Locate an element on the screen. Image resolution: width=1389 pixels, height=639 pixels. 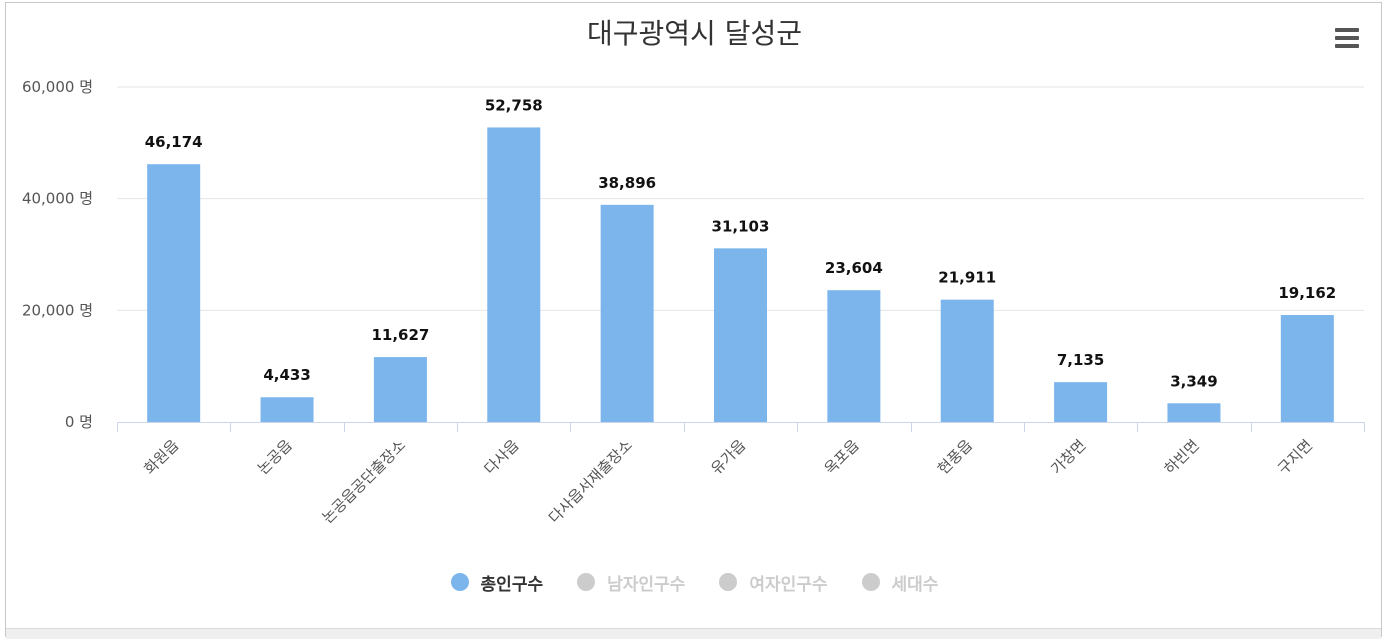
data-label: 19,162 is located at coordinates (1307, 293).